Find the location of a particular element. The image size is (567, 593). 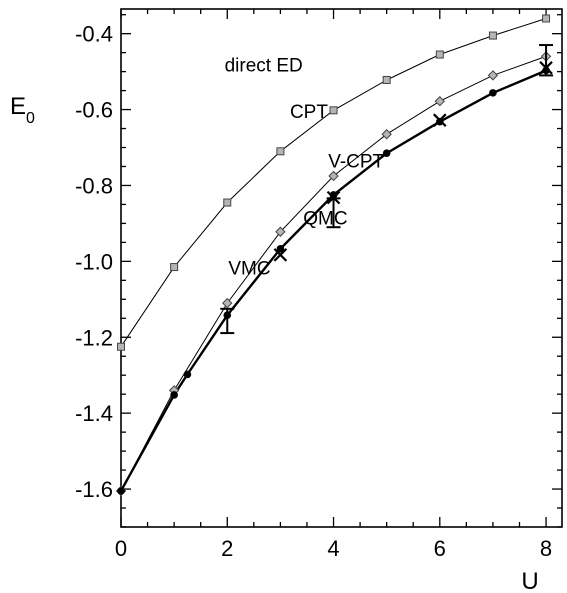

vmc-label: VMC is located at coordinates (249, 269).